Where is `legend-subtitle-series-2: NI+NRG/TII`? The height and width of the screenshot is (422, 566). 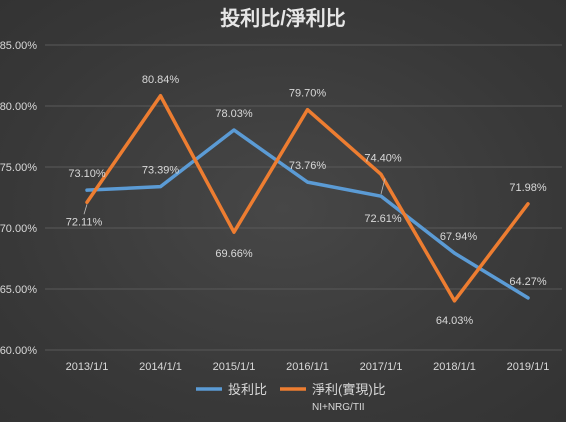
legend-subtitle-series-2: NI+NRG/TII is located at coordinates (338, 407).